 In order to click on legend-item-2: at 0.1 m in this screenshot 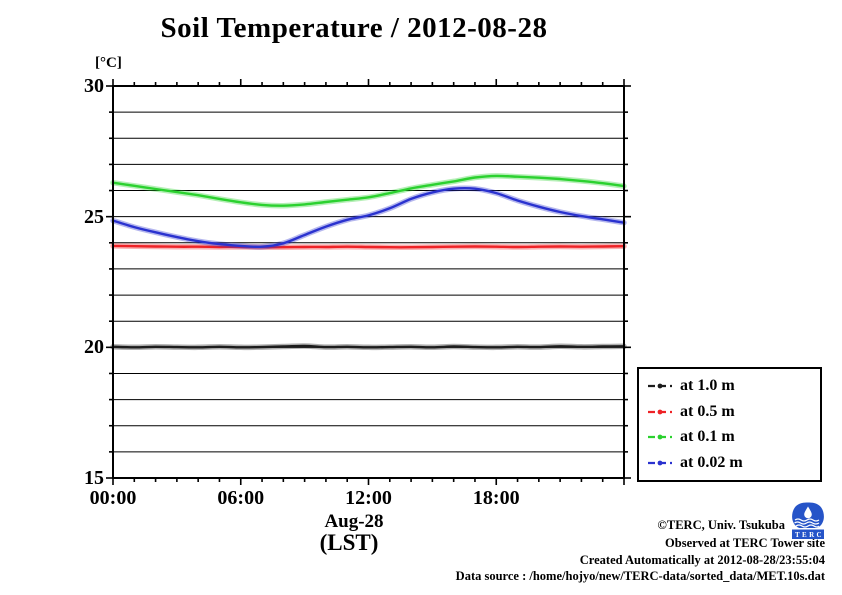, I will do `click(733, 437)`.